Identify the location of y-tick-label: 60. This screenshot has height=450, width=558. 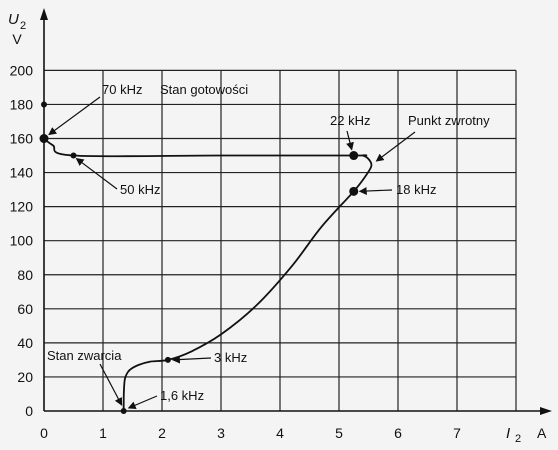
(25, 309).